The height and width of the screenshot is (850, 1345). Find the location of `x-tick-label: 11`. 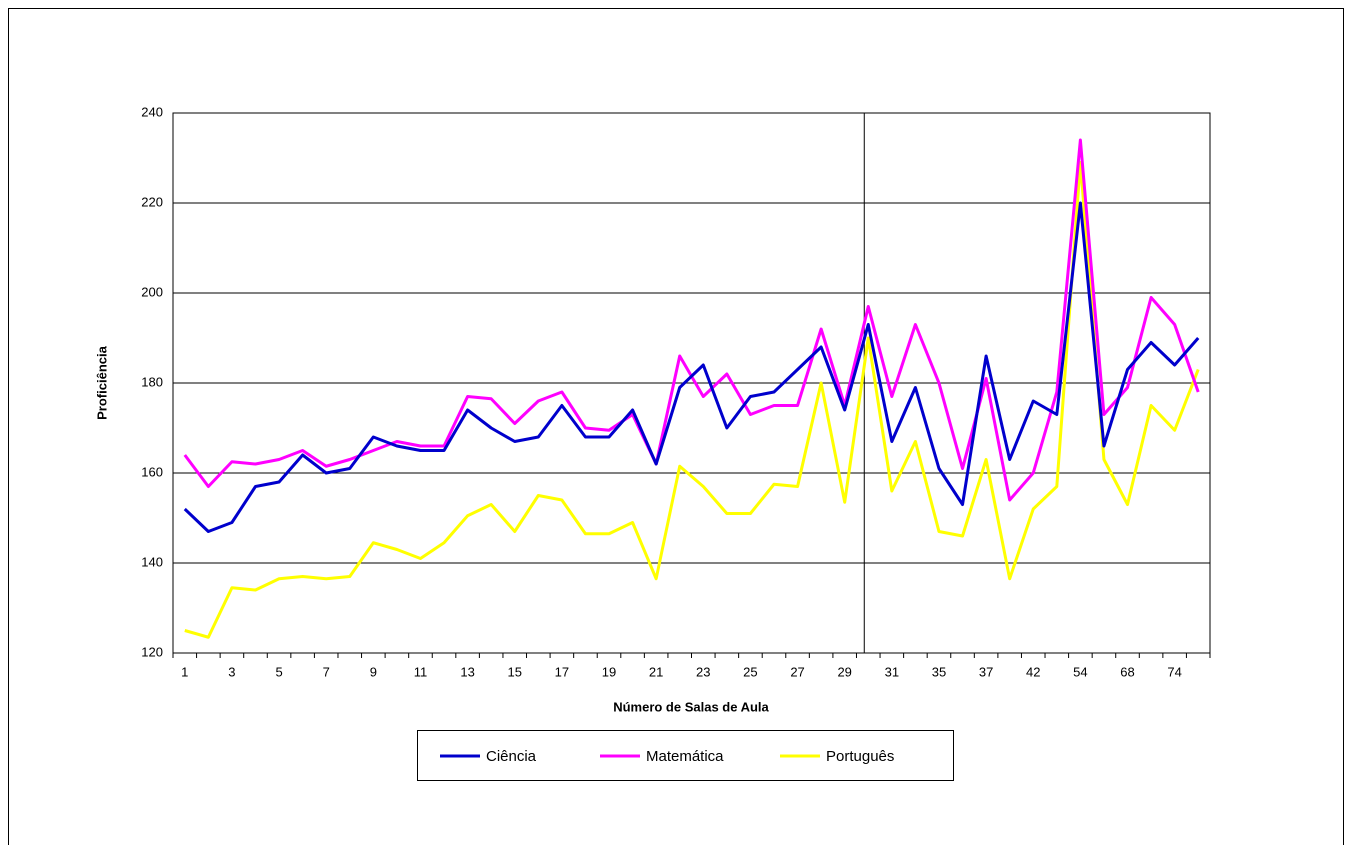

x-tick-label: 11 is located at coordinates (421, 671).